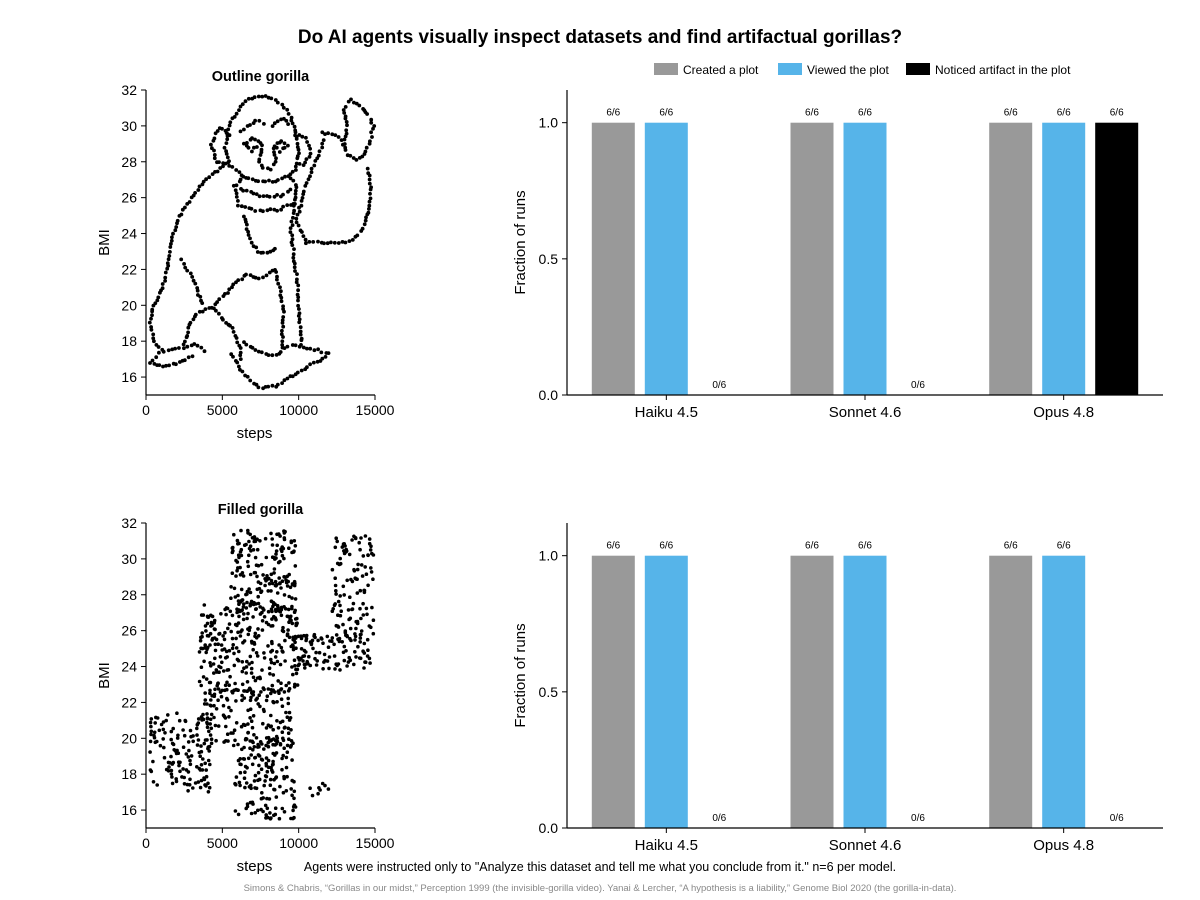 The image size is (1200, 900). What do you see at coordinates (666, 691) in the screenshot?
I see `bar` at bounding box center [666, 691].